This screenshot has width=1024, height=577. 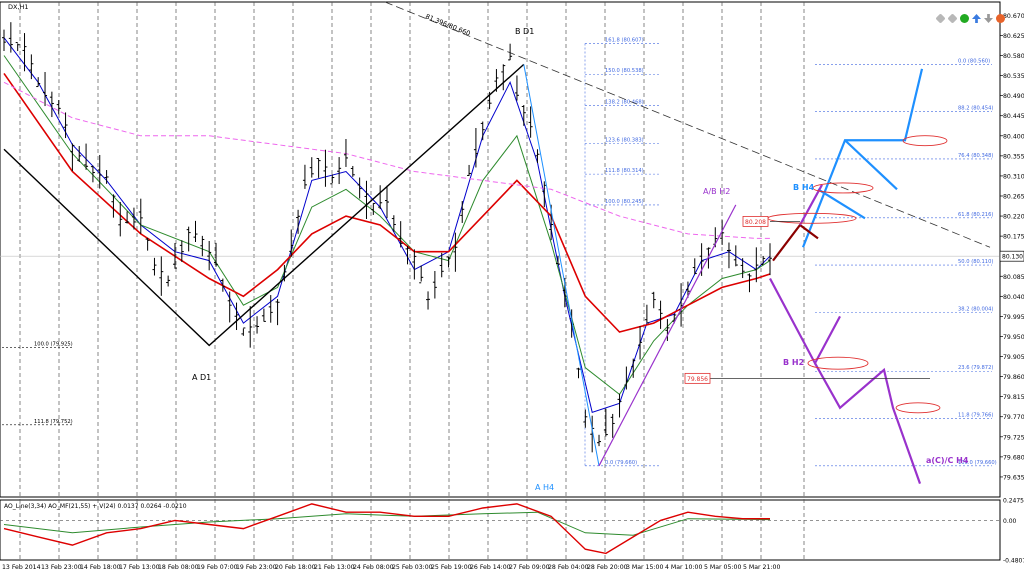 I want to click on fib-label: 161.8 (80.607), so click(x=624, y=40).